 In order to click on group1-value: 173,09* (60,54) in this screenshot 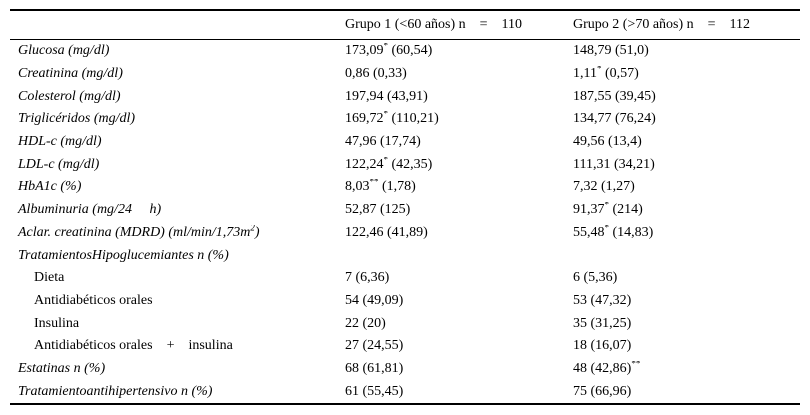, I will do `click(459, 51)`.